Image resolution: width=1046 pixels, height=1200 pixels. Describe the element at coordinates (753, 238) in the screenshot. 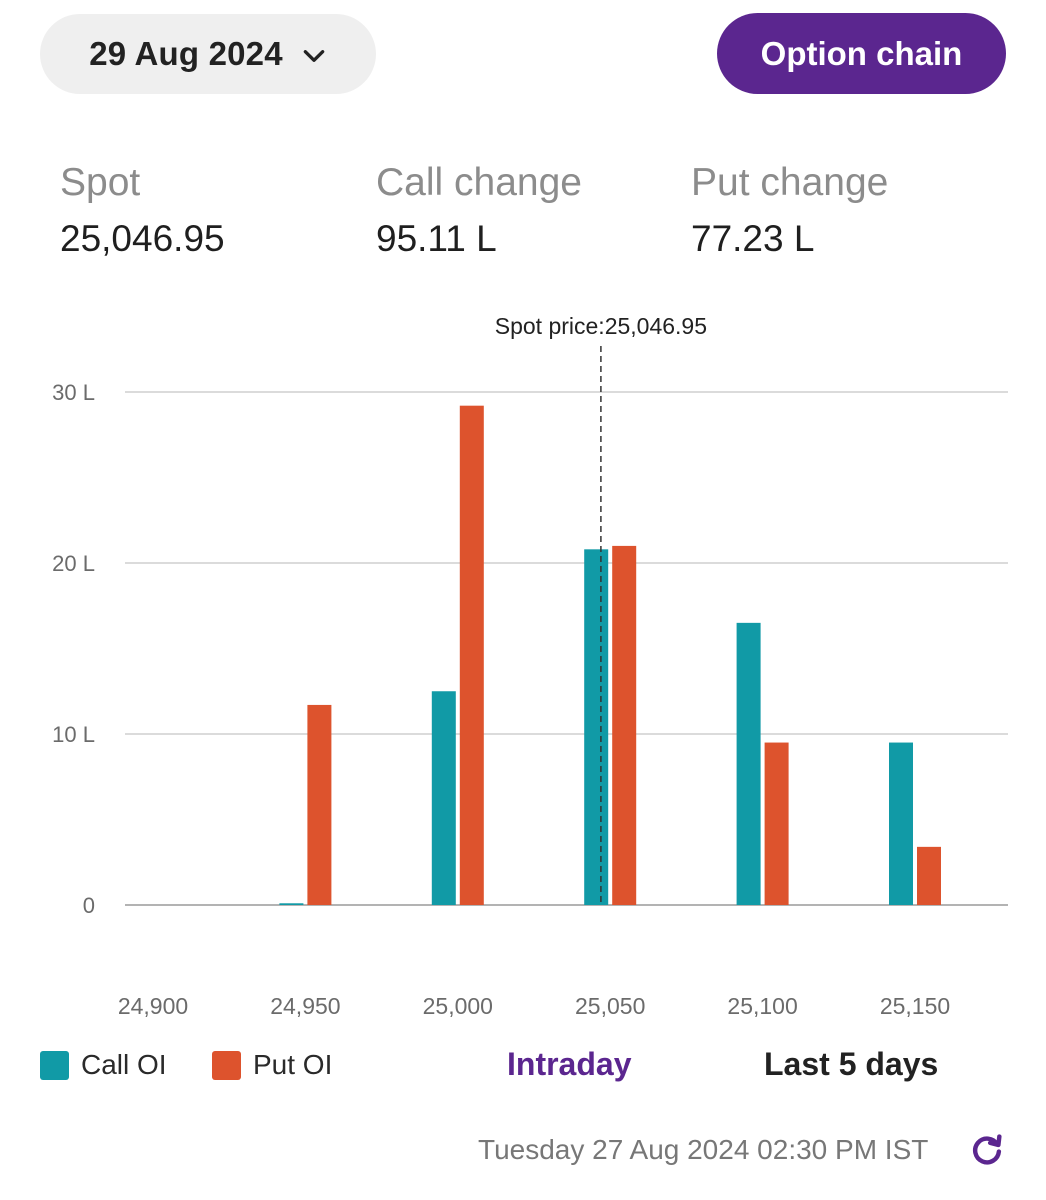

I see `put-change-value: 77.23 L` at that location.